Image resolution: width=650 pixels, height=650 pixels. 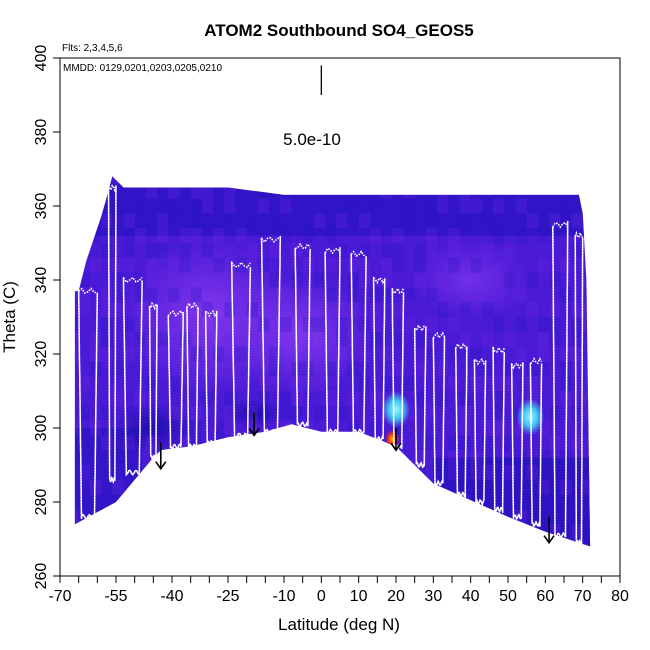 I want to click on dates-label: MMDD: 0129,0201,0203,0205,0210, so click(x=142, y=68).